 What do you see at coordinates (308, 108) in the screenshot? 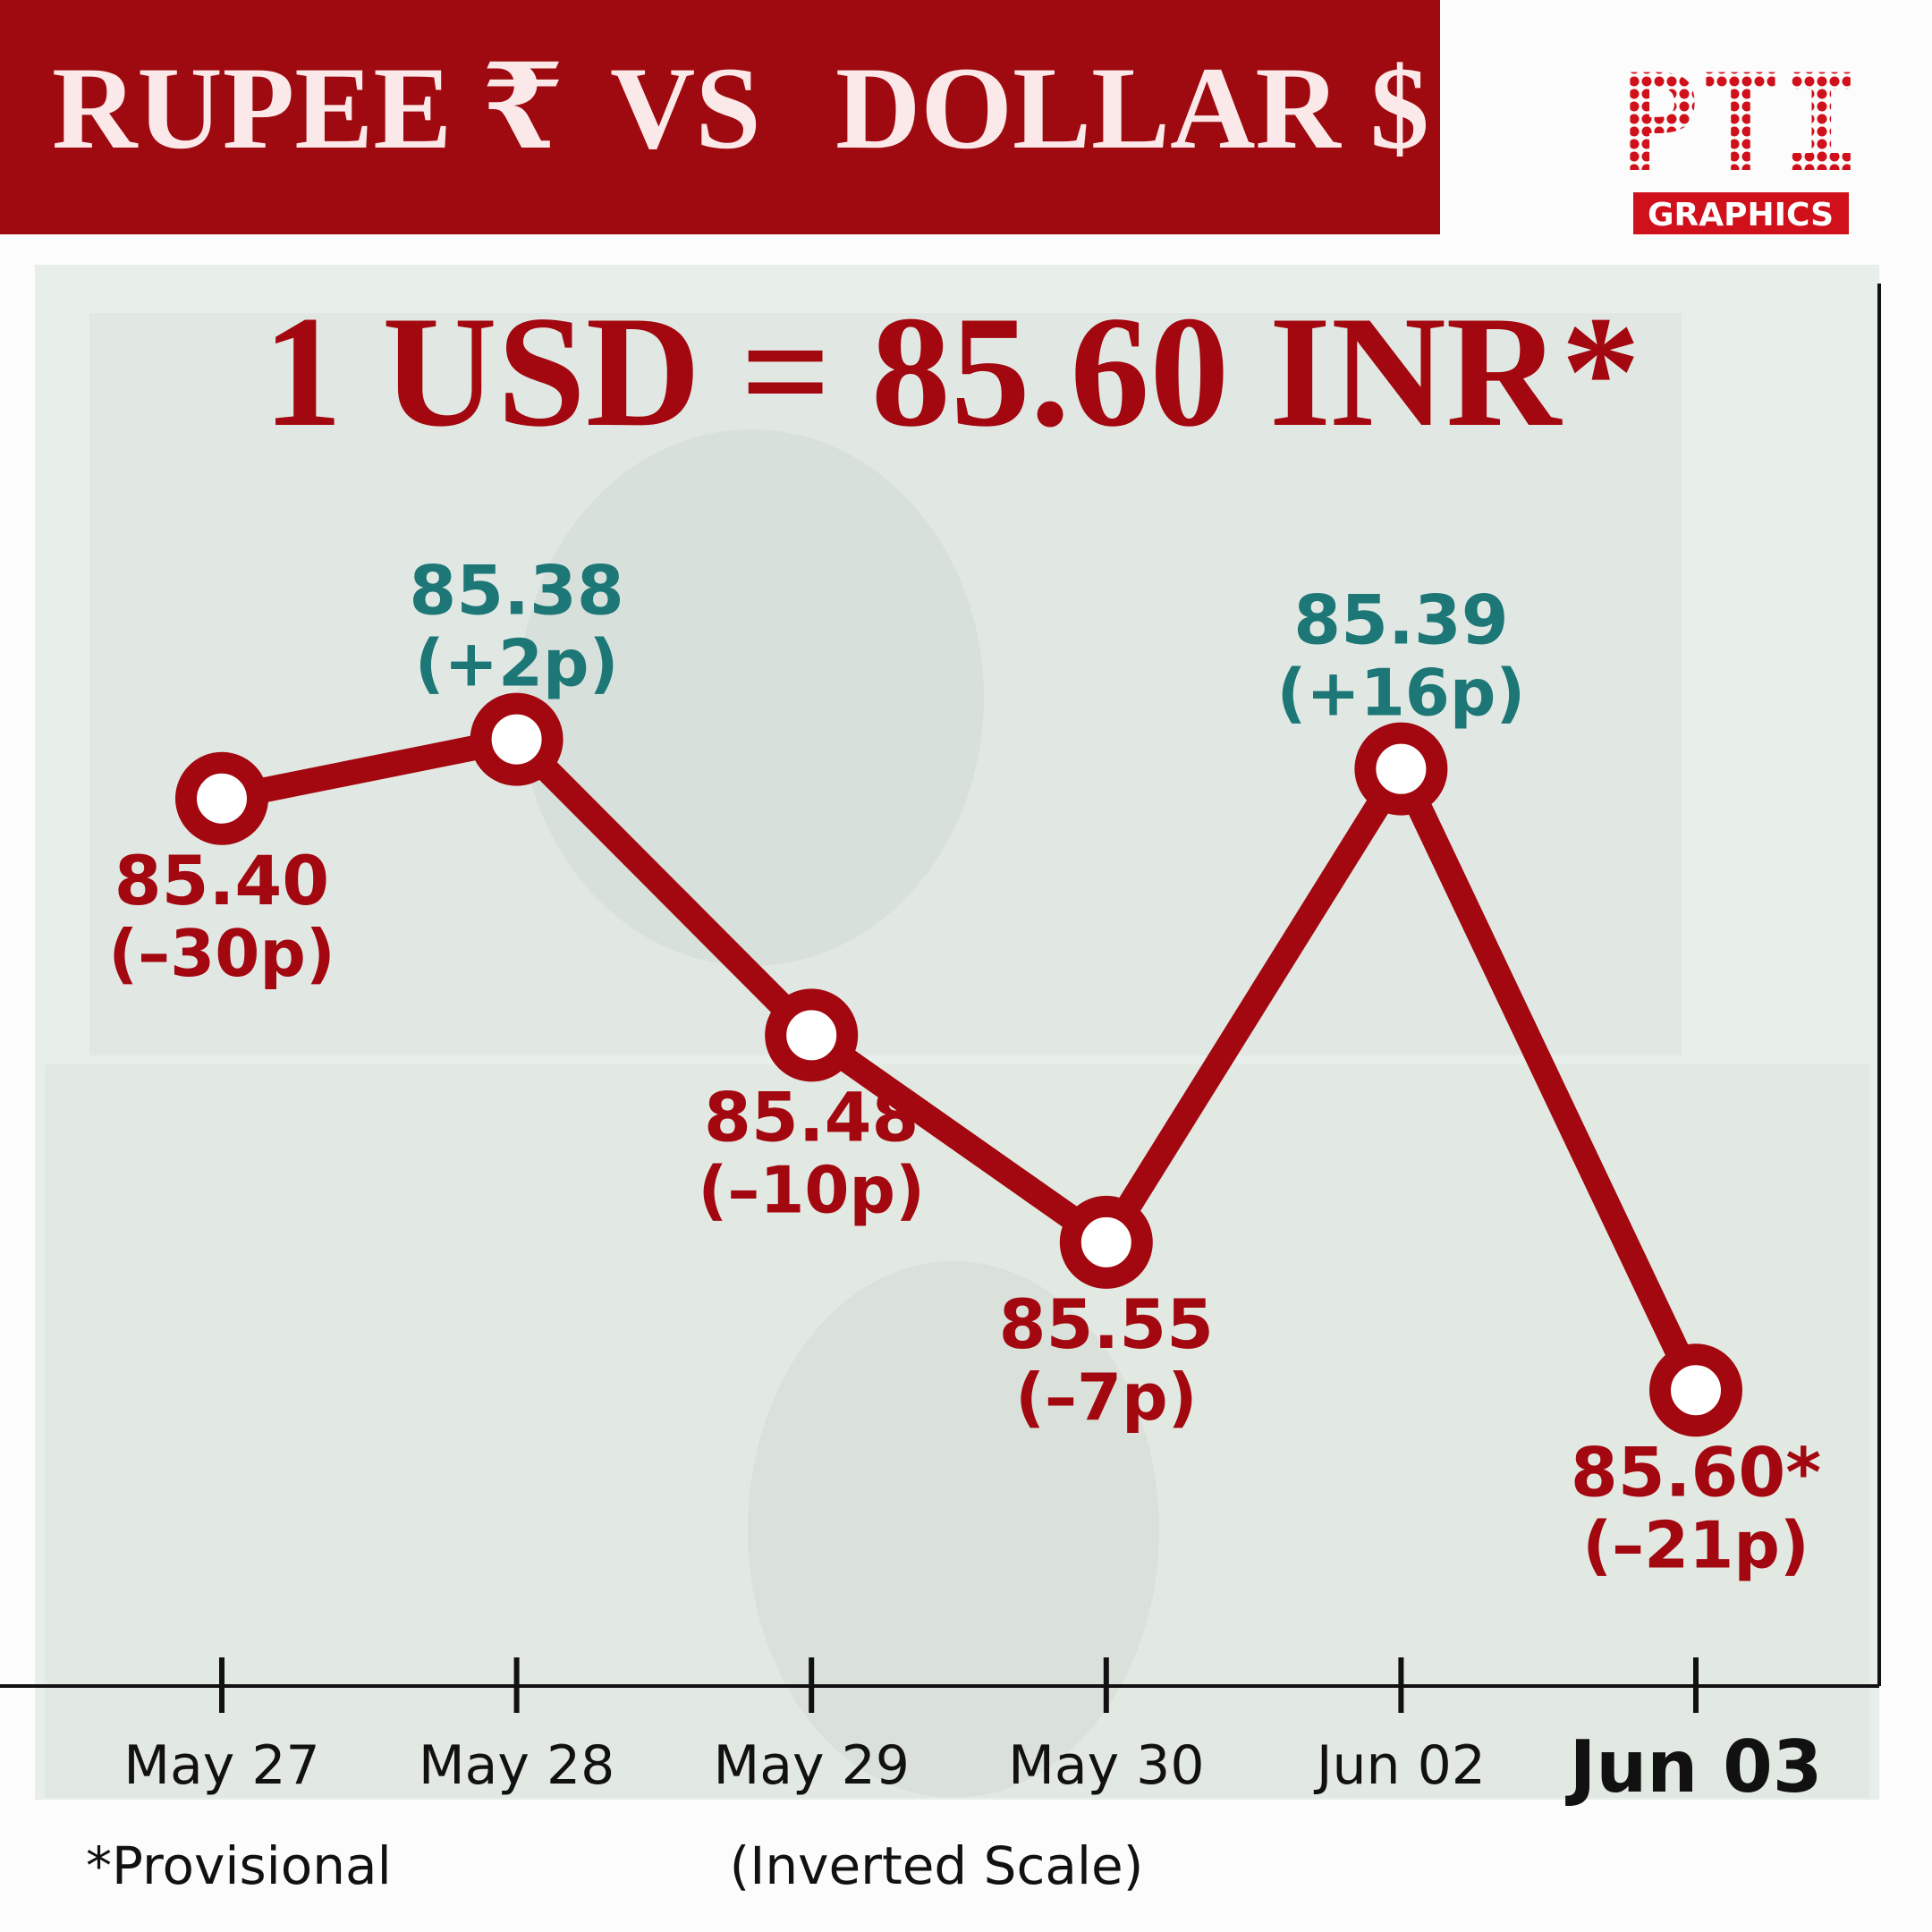
I see `title: RUPEE ₹` at bounding box center [308, 108].